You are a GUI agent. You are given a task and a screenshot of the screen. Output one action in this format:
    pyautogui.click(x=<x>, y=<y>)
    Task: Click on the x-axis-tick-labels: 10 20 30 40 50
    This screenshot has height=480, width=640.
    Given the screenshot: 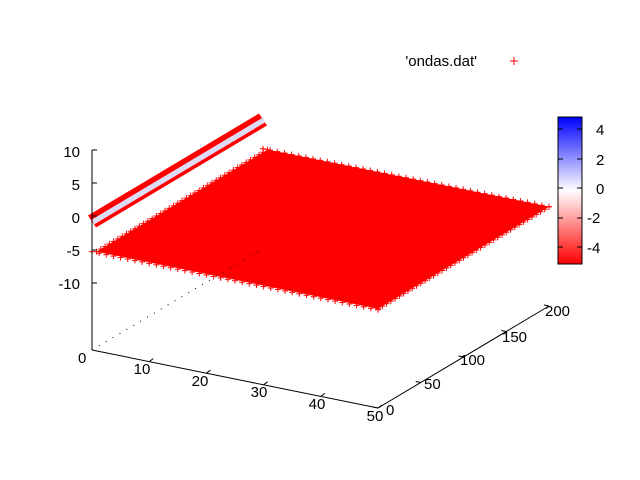 What is the action you would take?
    pyautogui.click(x=259, y=393)
    